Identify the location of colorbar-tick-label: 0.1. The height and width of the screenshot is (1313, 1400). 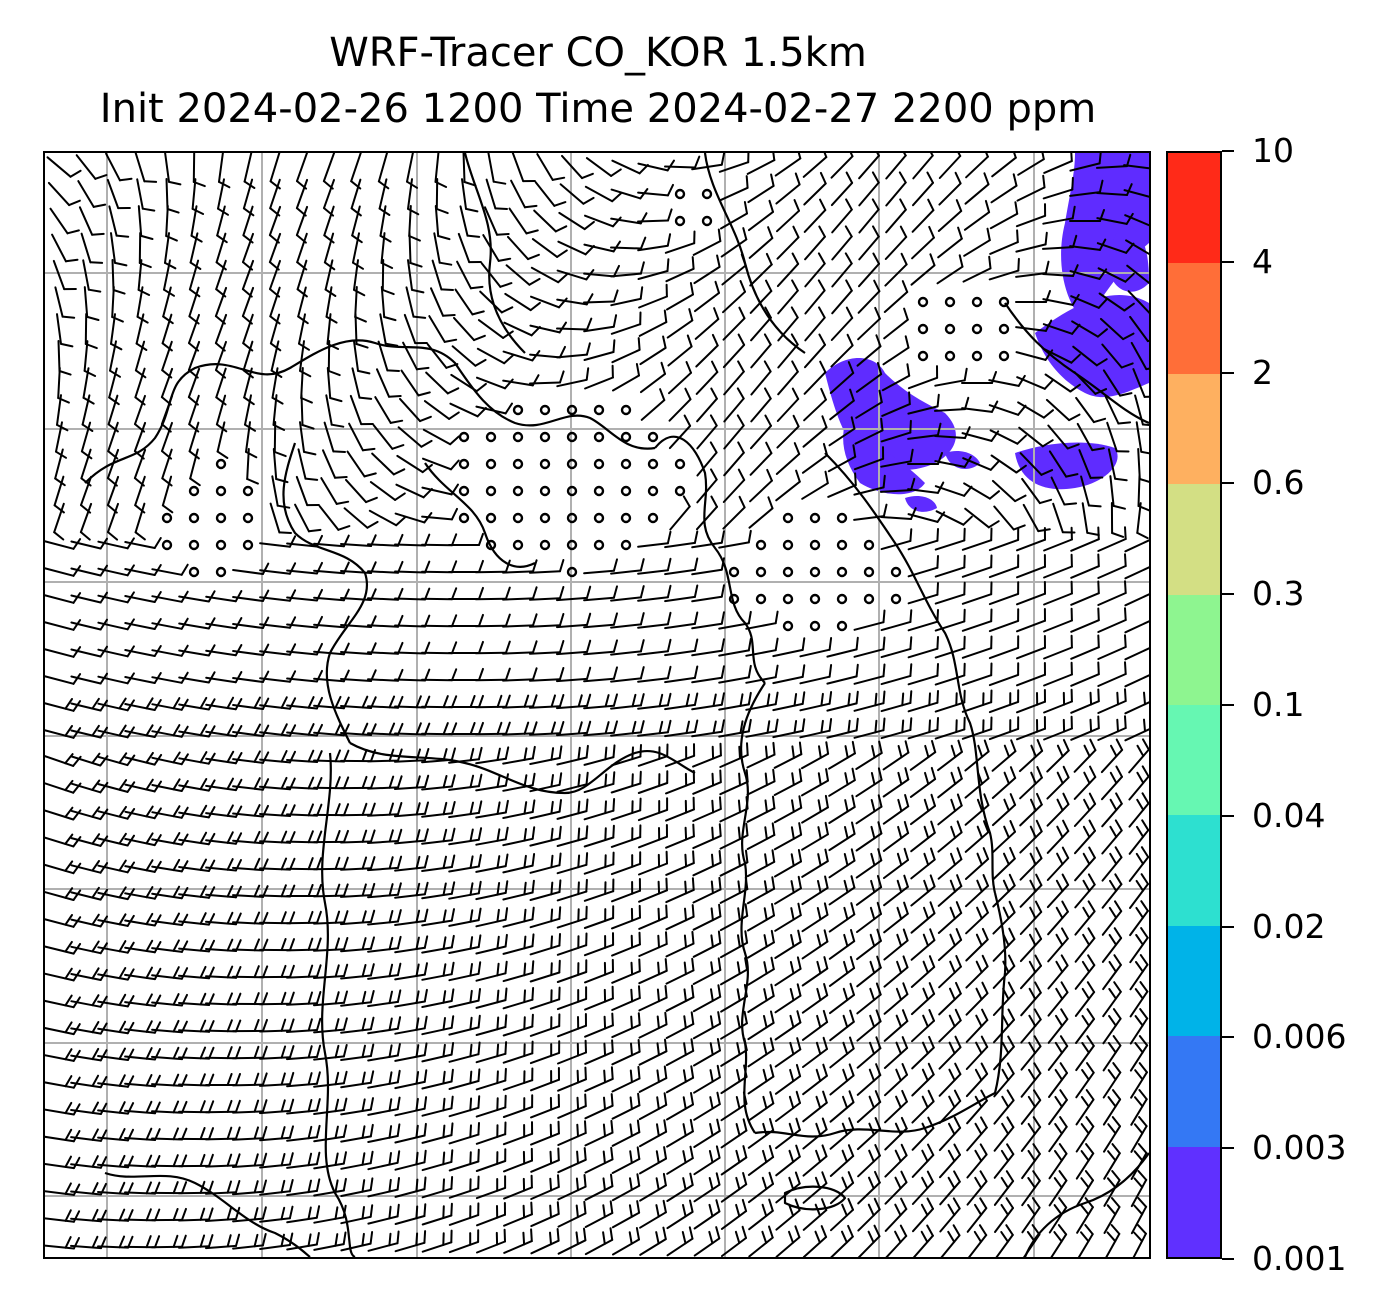
(1278, 704).